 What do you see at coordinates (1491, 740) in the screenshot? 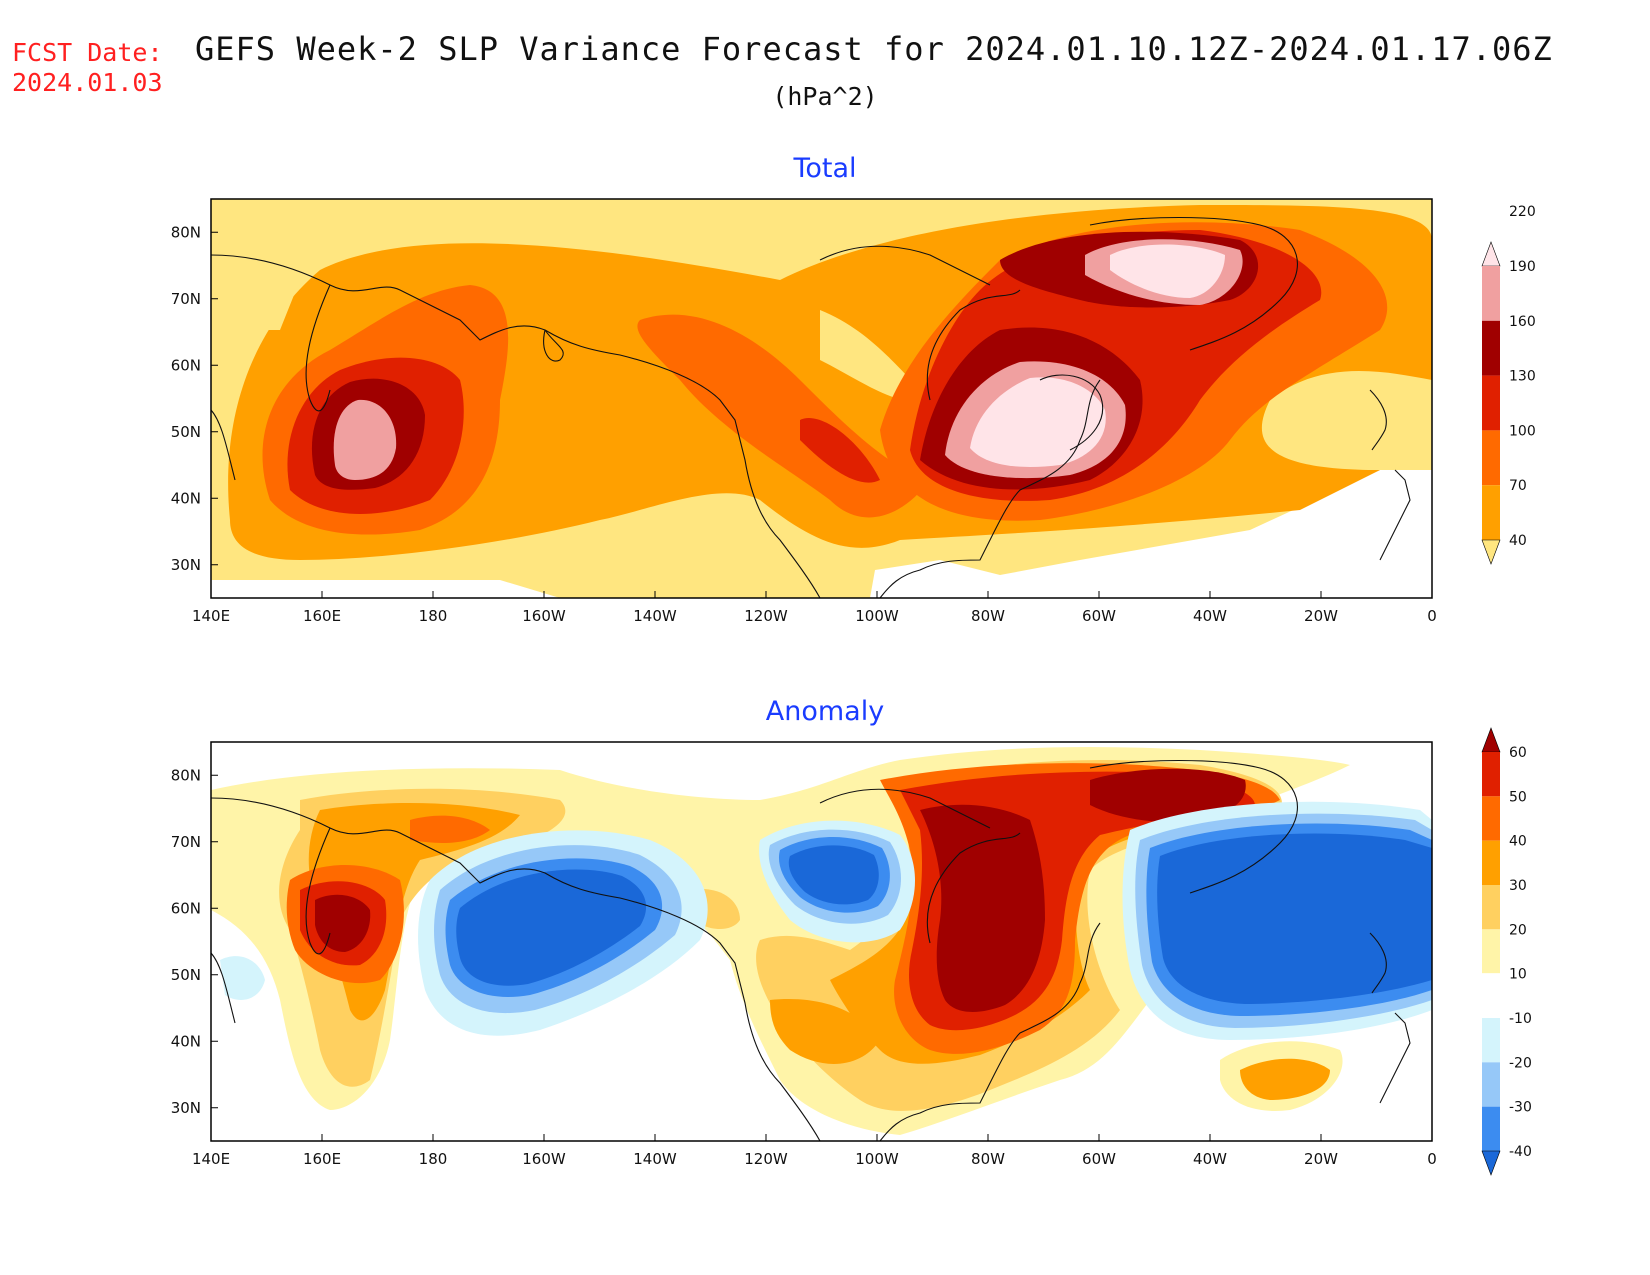
I see `anomaly-colorbar-cap-top` at bounding box center [1491, 740].